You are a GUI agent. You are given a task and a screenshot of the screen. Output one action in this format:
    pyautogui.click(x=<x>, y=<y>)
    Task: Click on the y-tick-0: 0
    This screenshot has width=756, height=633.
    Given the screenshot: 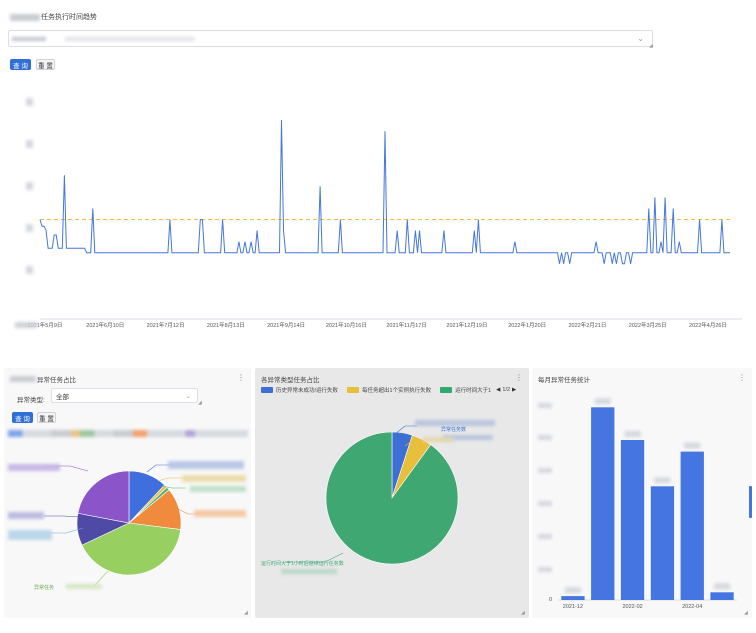 What is the action you would take?
    pyautogui.click(x=550, y=600)
    